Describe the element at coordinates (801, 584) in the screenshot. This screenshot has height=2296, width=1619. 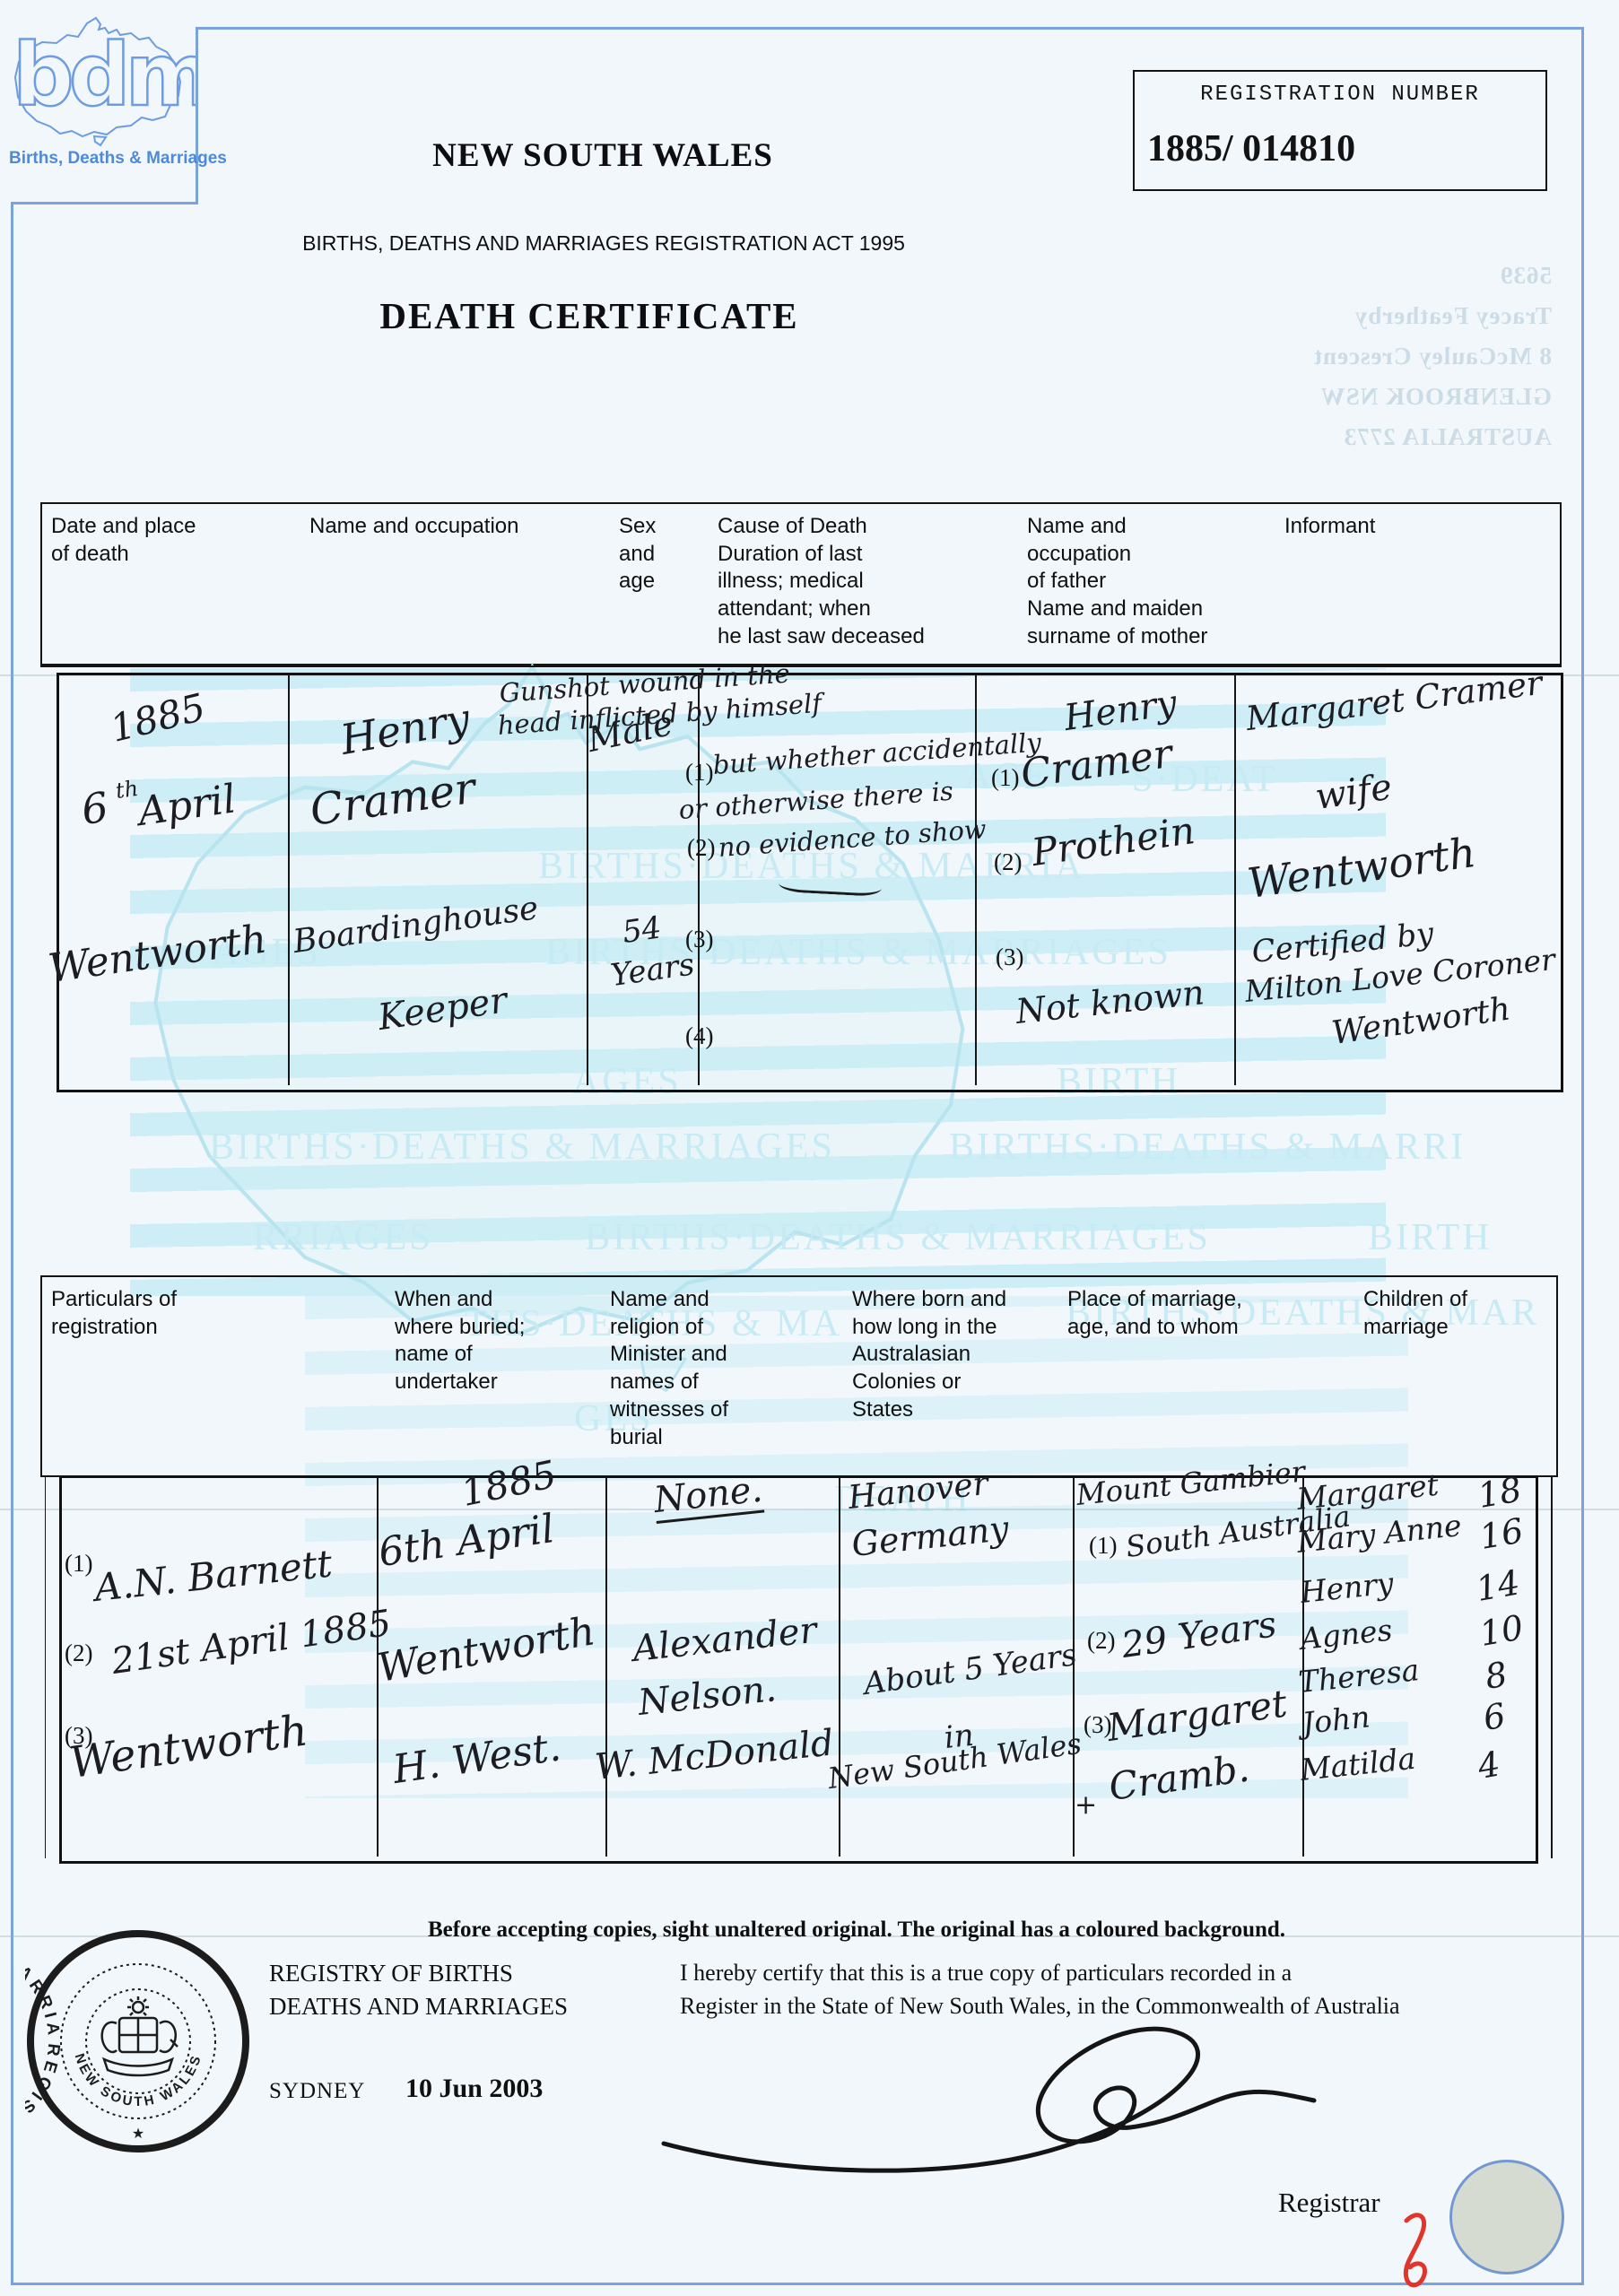
I see `table1-header-box` at that location.